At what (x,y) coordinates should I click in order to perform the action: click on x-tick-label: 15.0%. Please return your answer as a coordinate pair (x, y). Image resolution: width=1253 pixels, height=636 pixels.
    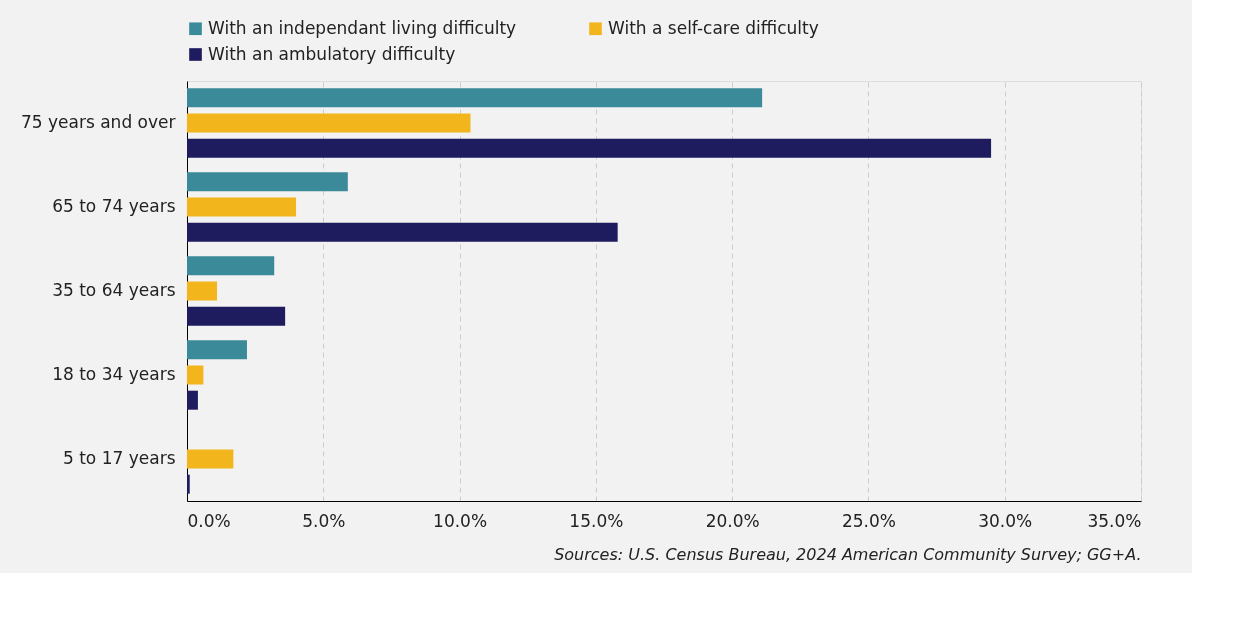
    Looking at the image, I should click on (596, 520).